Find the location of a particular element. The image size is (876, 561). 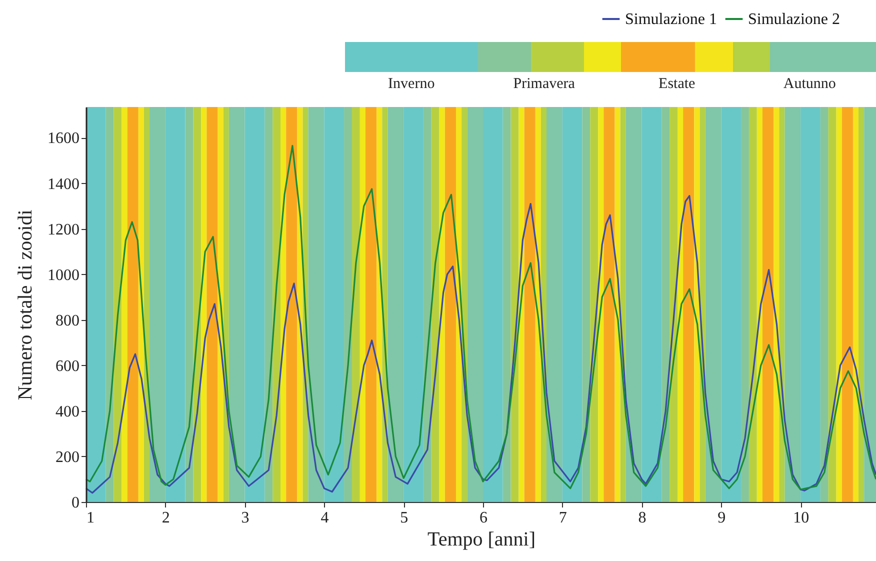

x-tick-label: 10 is located at coordinates (801, 518).